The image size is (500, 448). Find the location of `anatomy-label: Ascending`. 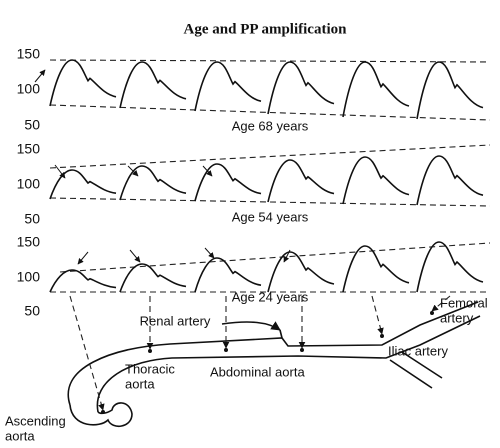

anatomy-label: Ascending is located at coordinates (35, 420).